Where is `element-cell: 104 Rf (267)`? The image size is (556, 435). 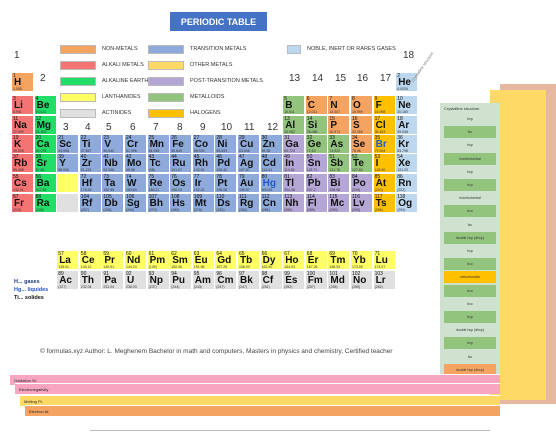
element-cell: 104 Rf (267) is located at coordinates (90, 203).